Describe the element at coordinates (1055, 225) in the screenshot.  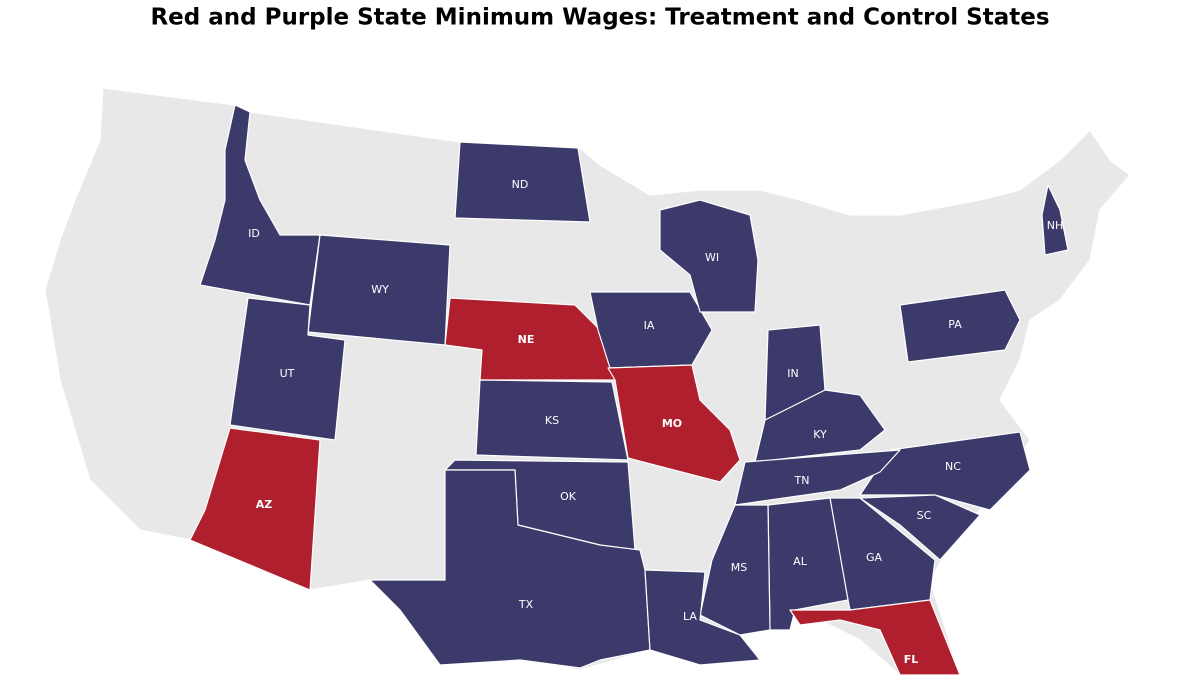
I see `state-label: NH` at that location.